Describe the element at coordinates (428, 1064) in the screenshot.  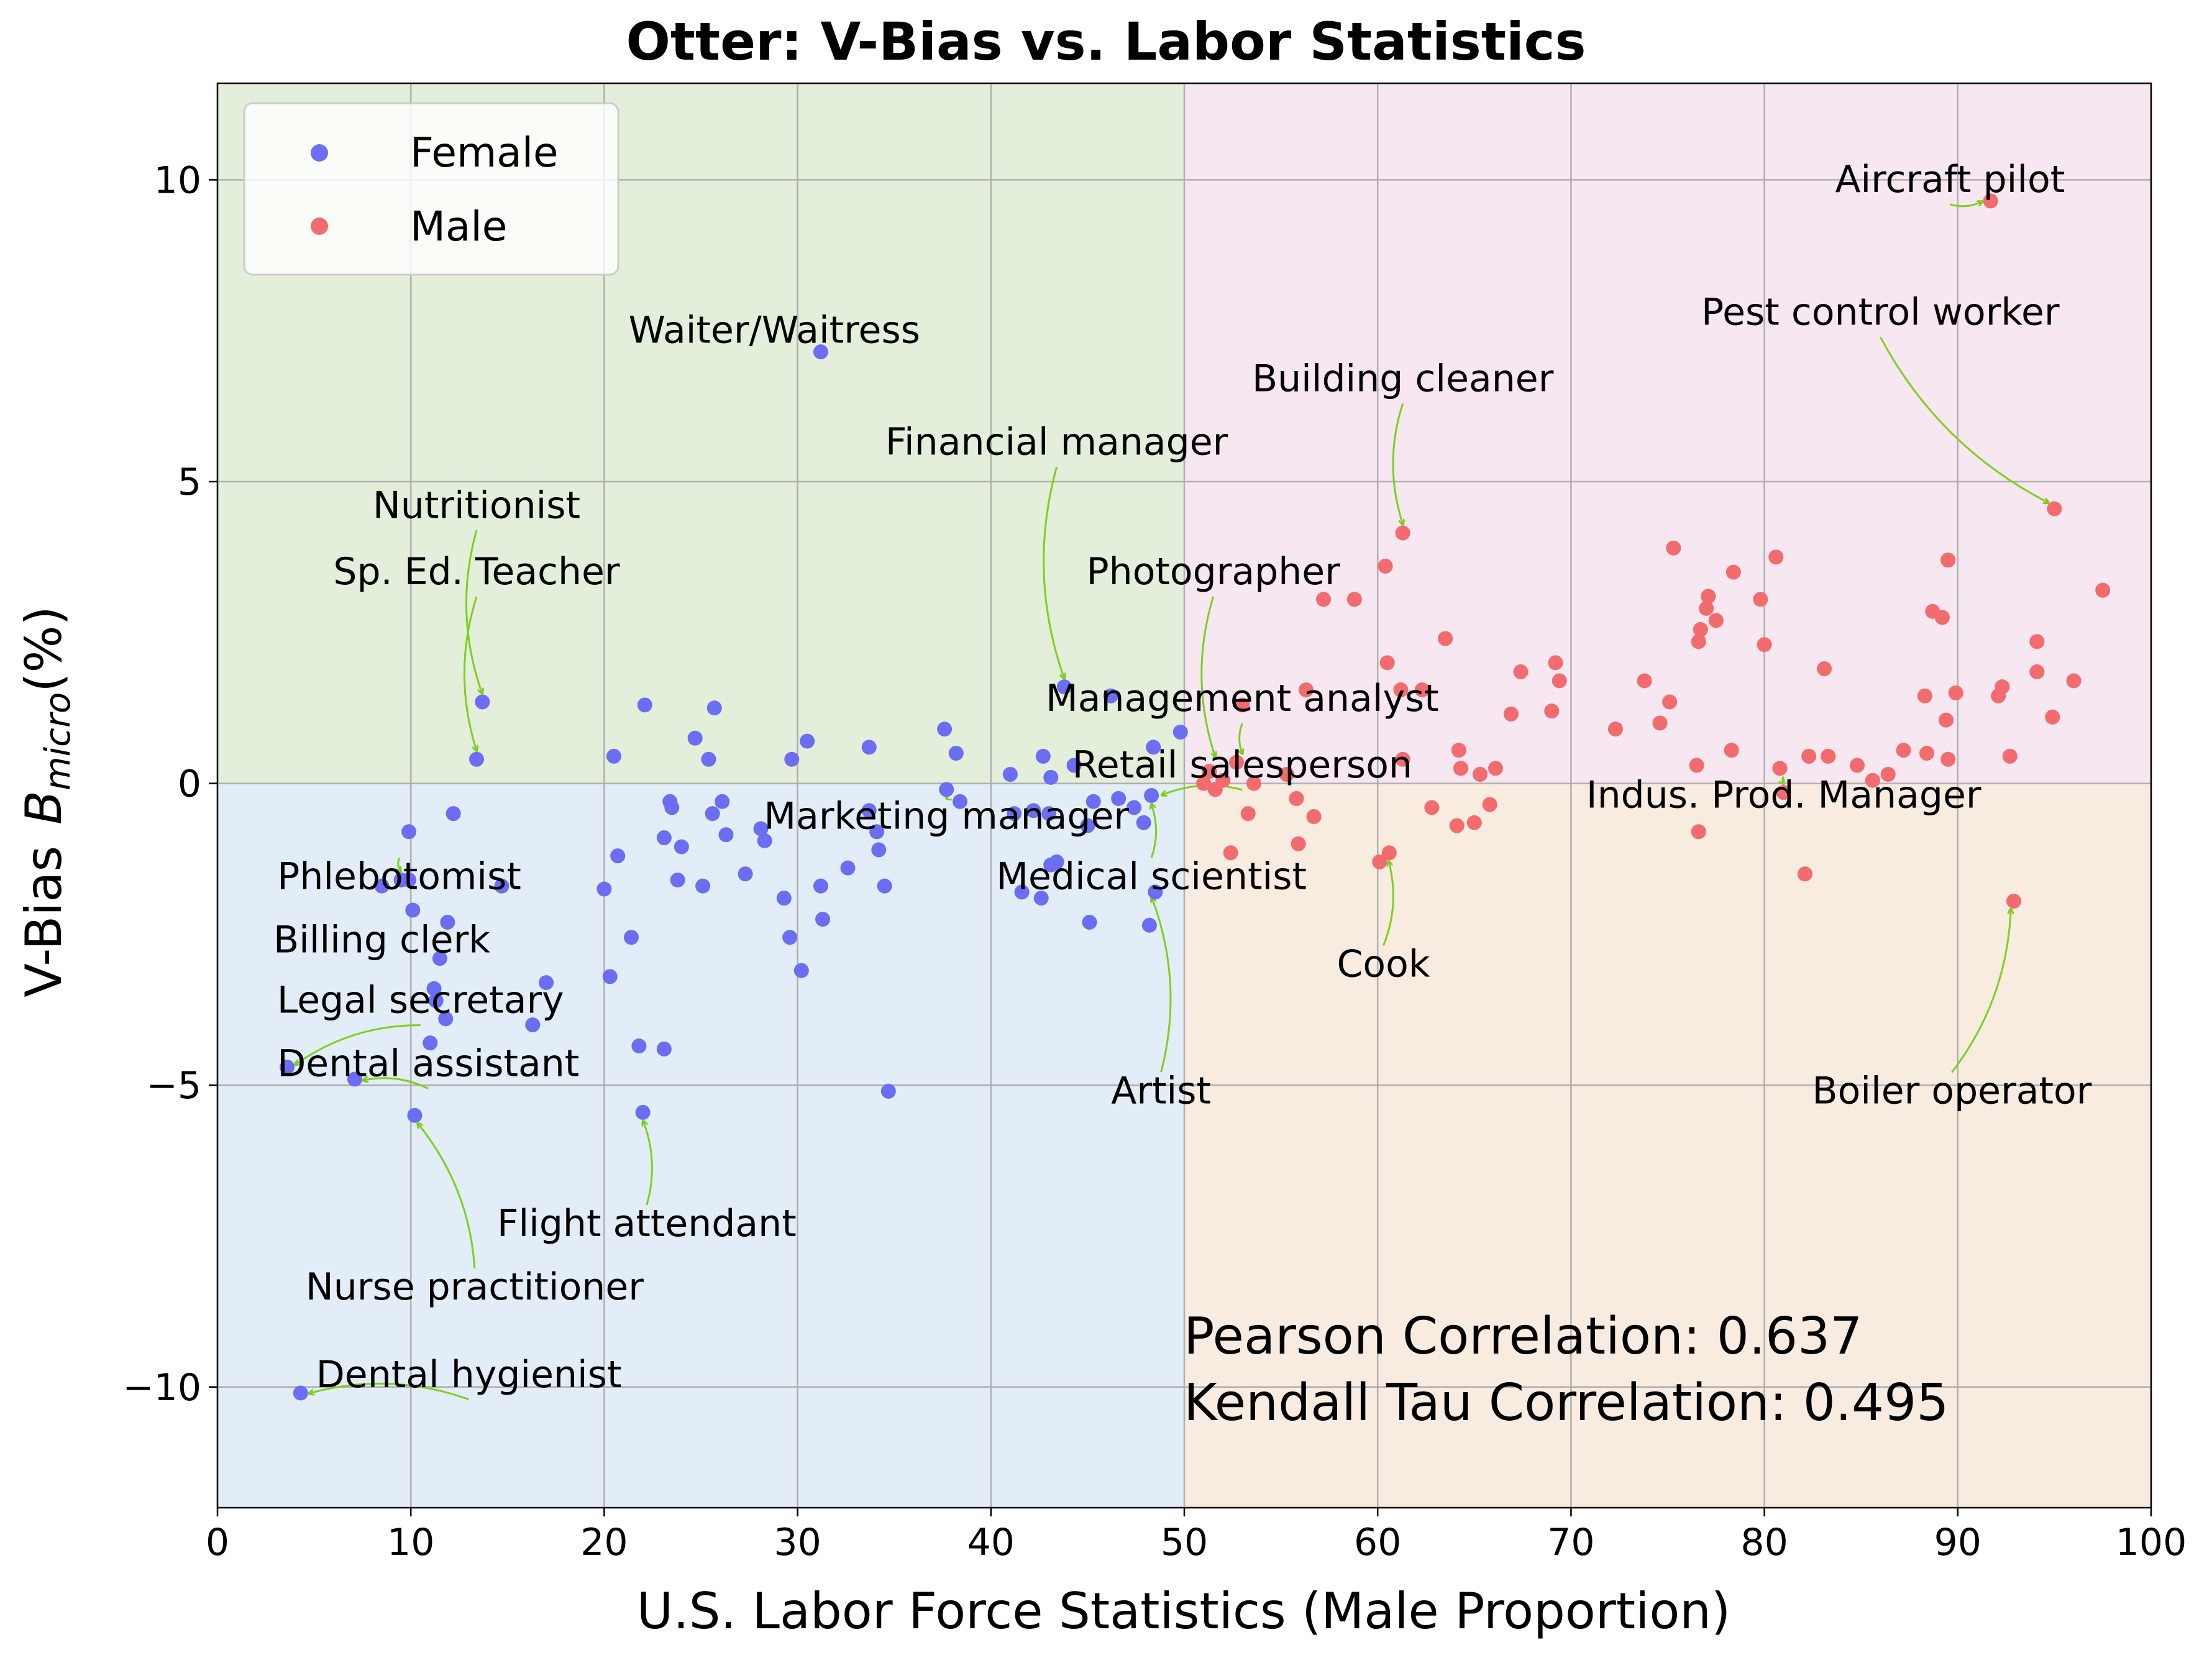
I see `annotation-label: Dental assistant` at that location.